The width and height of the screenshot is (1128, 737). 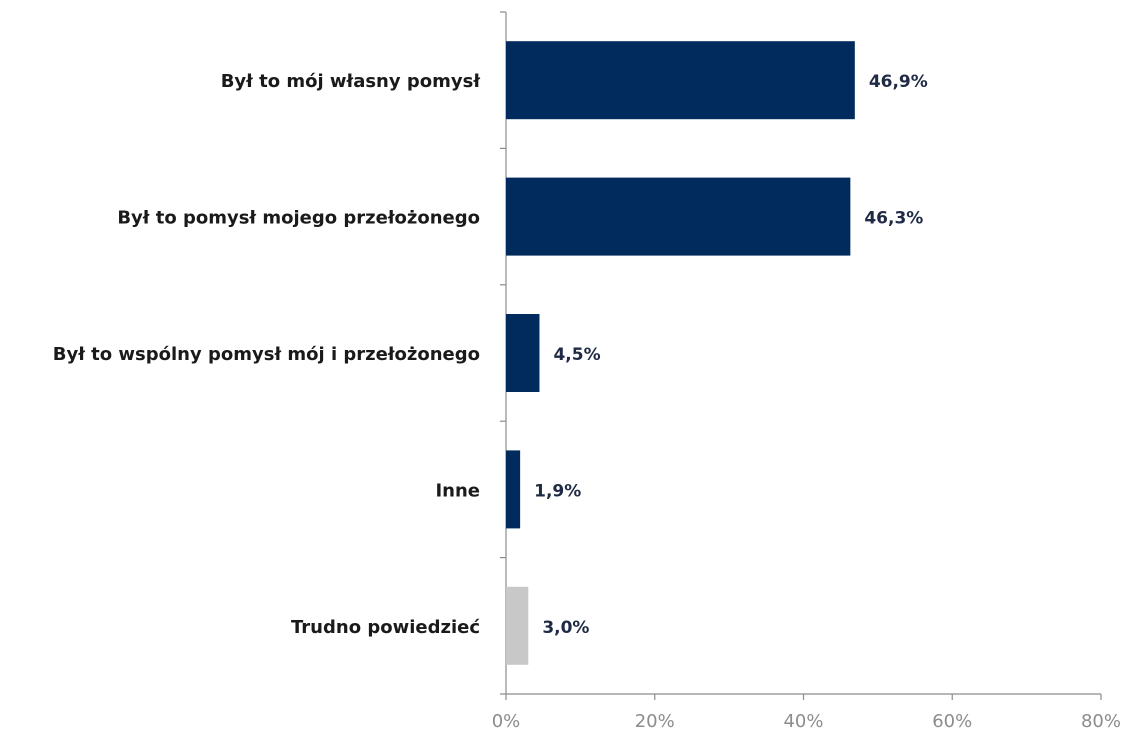 I want to click on category-label: Był to wspólny pomysł mój i przełożonego, so click(x=266, y=354).